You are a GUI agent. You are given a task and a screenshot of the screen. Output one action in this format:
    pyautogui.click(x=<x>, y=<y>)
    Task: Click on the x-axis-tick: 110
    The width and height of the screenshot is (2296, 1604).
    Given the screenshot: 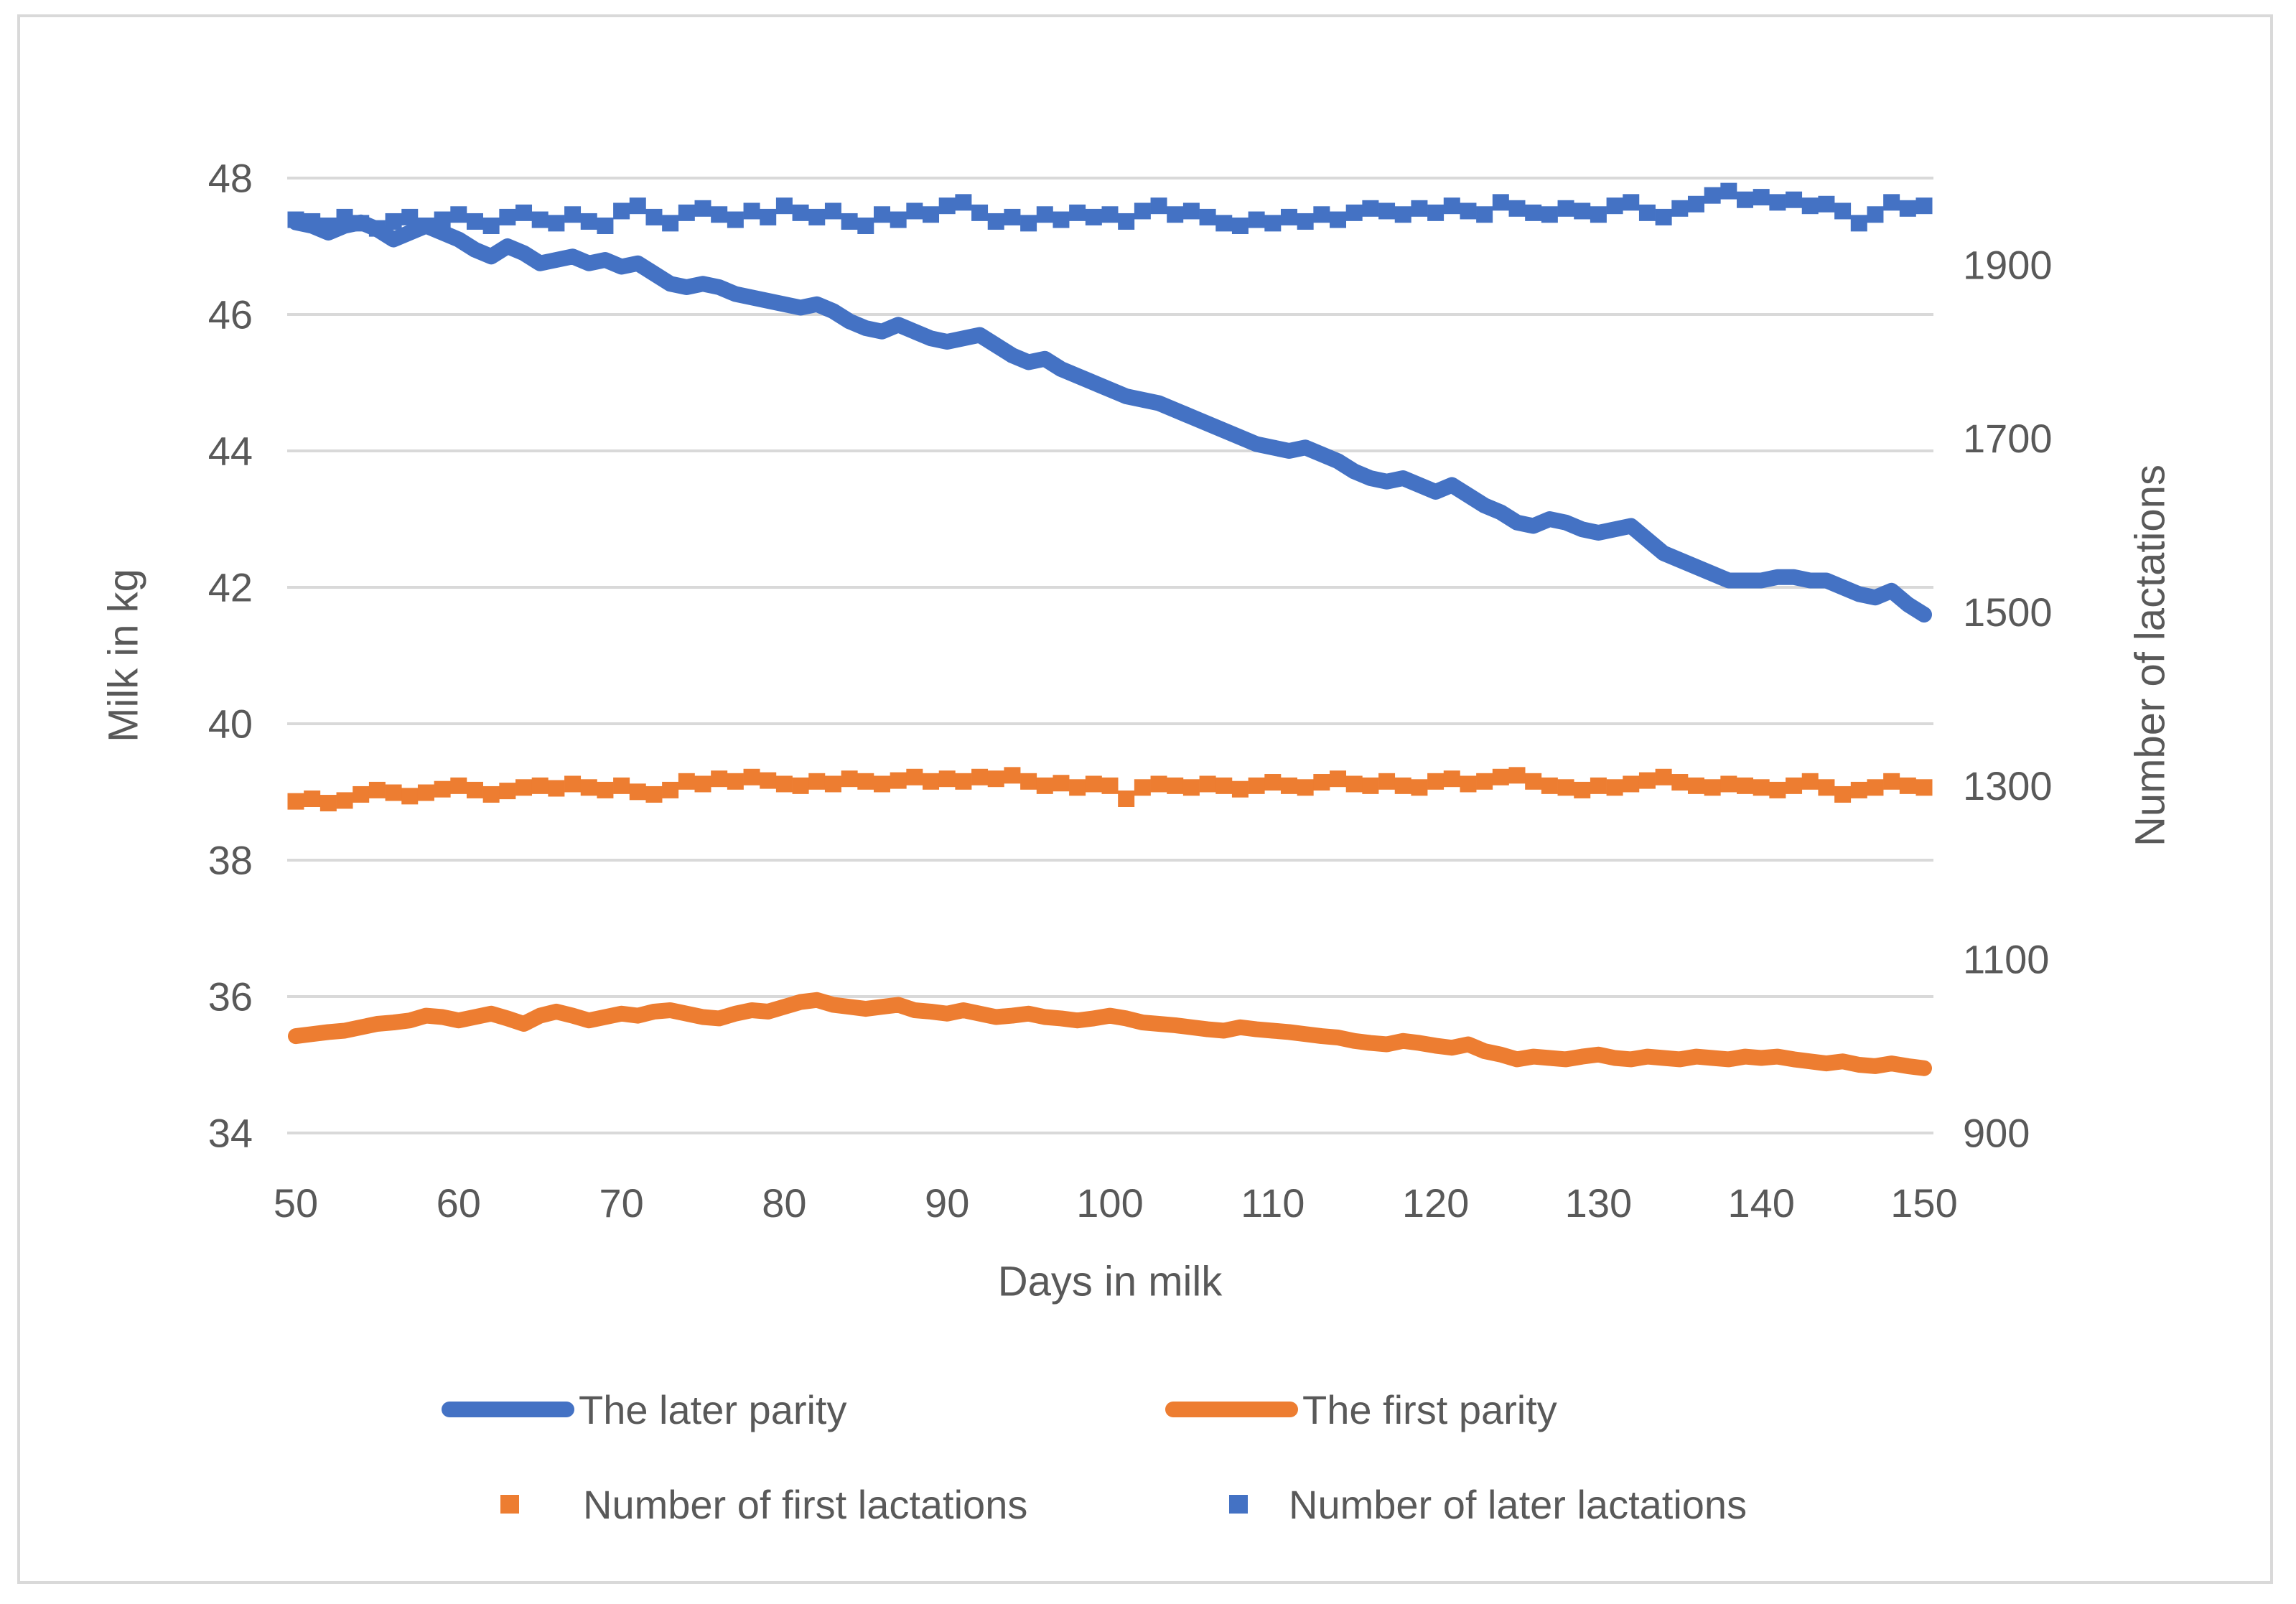 What is the action you would take?
    pyautogui.click(x=1273, y=1203)
    